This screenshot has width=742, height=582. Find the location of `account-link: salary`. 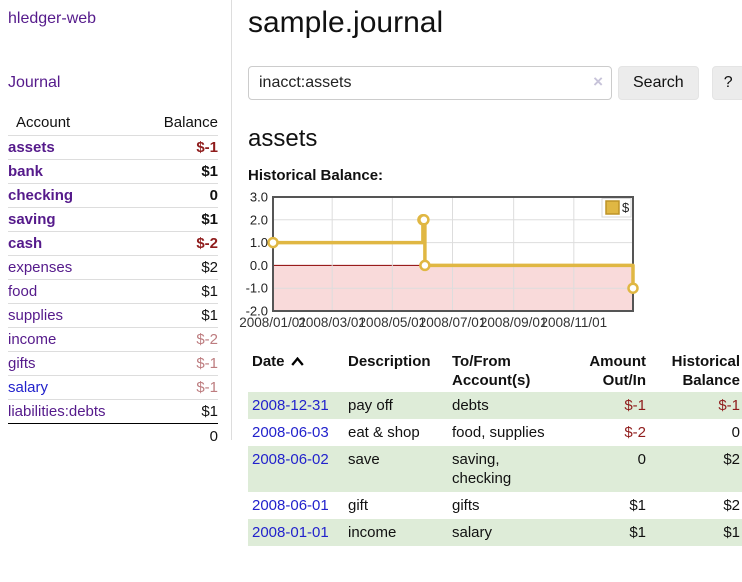

account-link: salary is located at coordinates (28, 387).